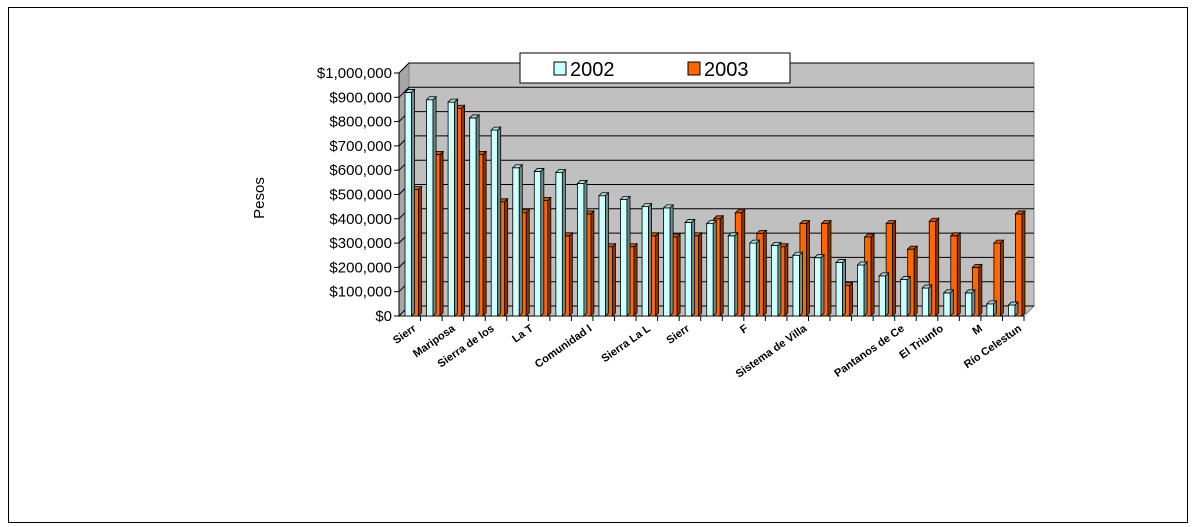 The image size is (1198, 527). What do you see at coordinates (259, 198) in the screenshot?
I see `y-axis-label: Pesos` at bounding box center [259, 198].